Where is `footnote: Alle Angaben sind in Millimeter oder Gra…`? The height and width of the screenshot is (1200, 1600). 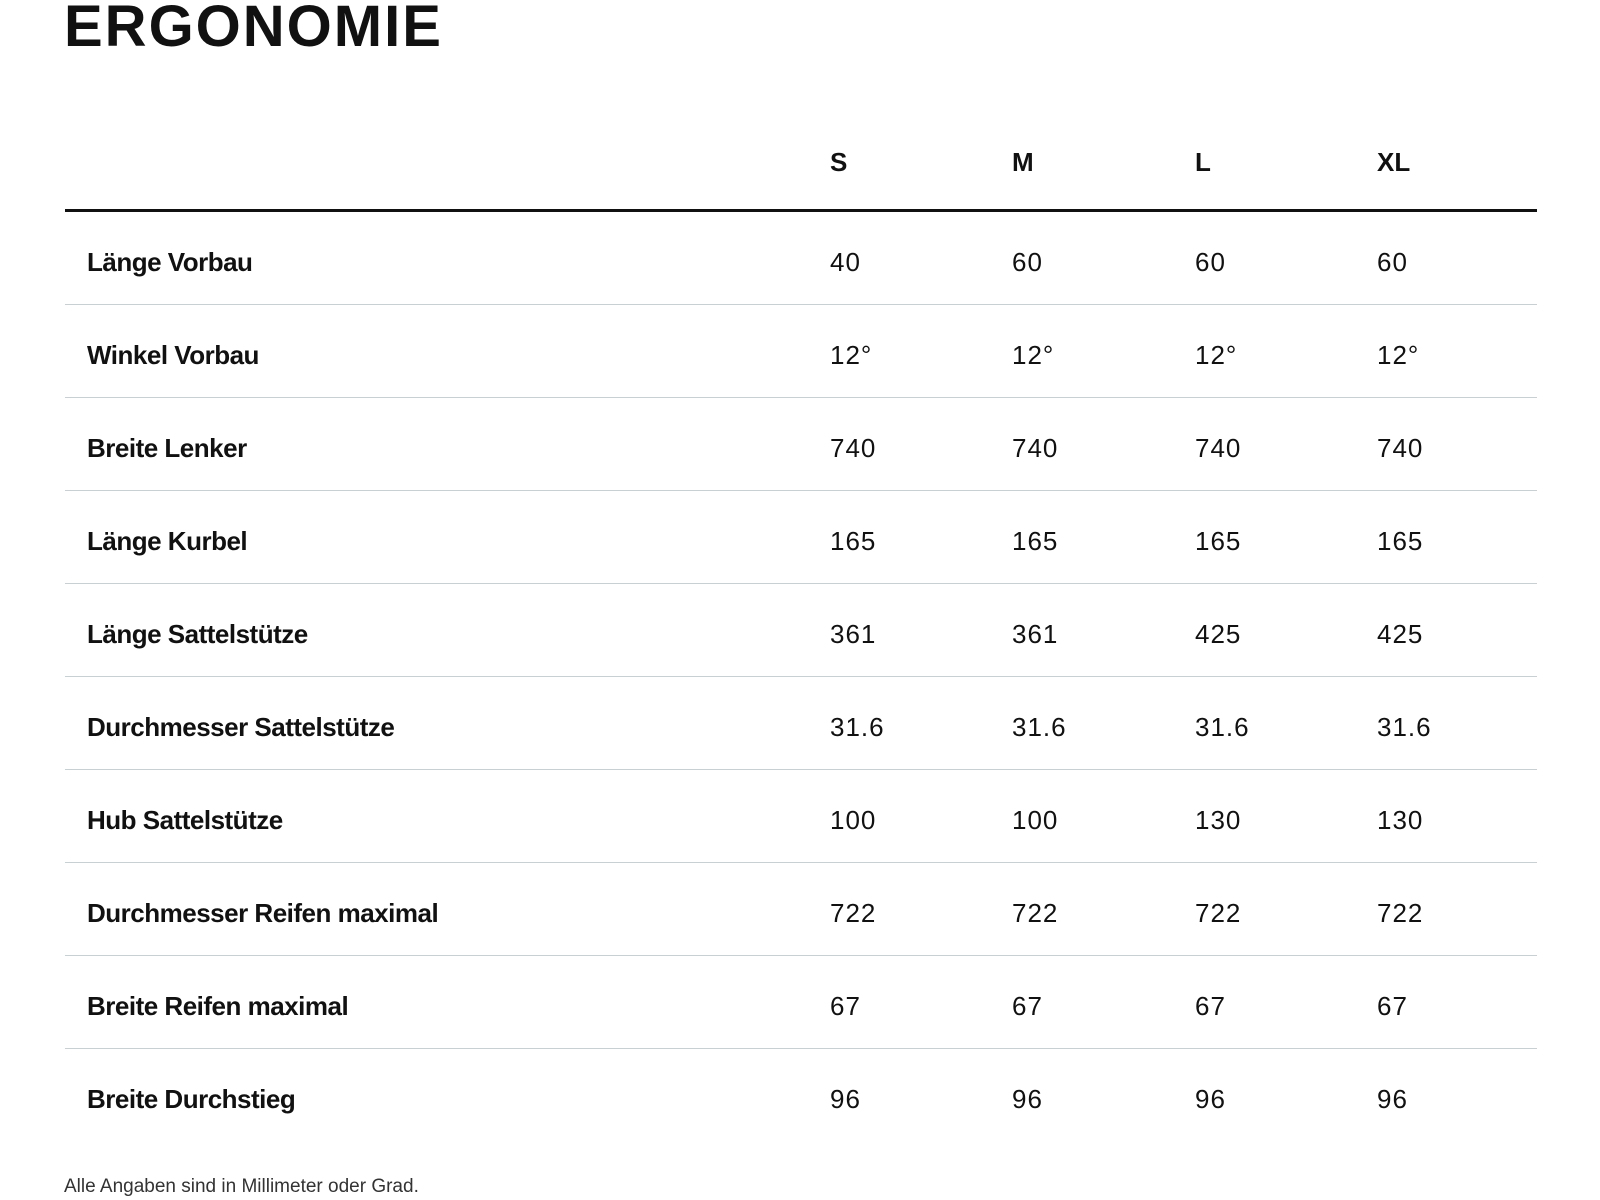 footnote: Alle Angaben sind in Millimeter oder Gra… is located at coordinates (241, 1186).